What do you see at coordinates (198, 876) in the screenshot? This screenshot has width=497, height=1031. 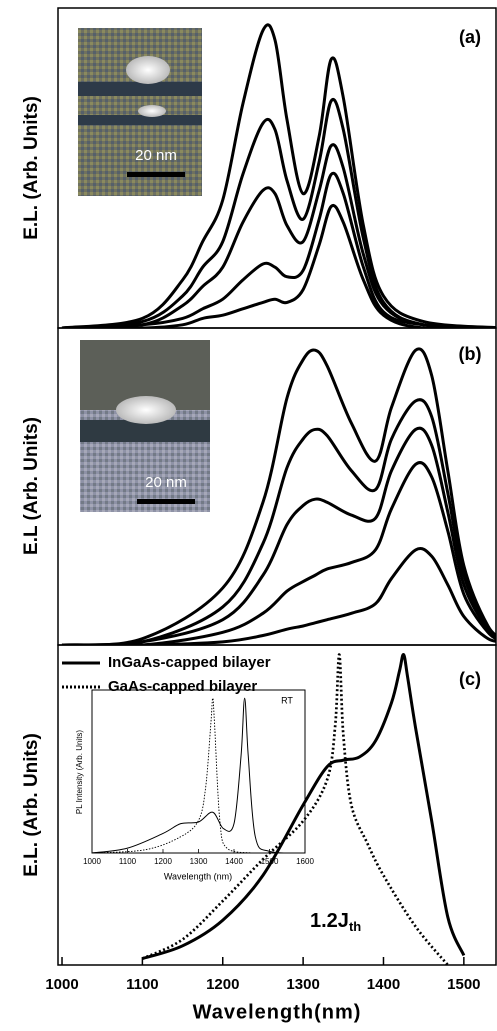 I see `inset-x-label: Wavelength (nm)` at bounding box center [198, 876].